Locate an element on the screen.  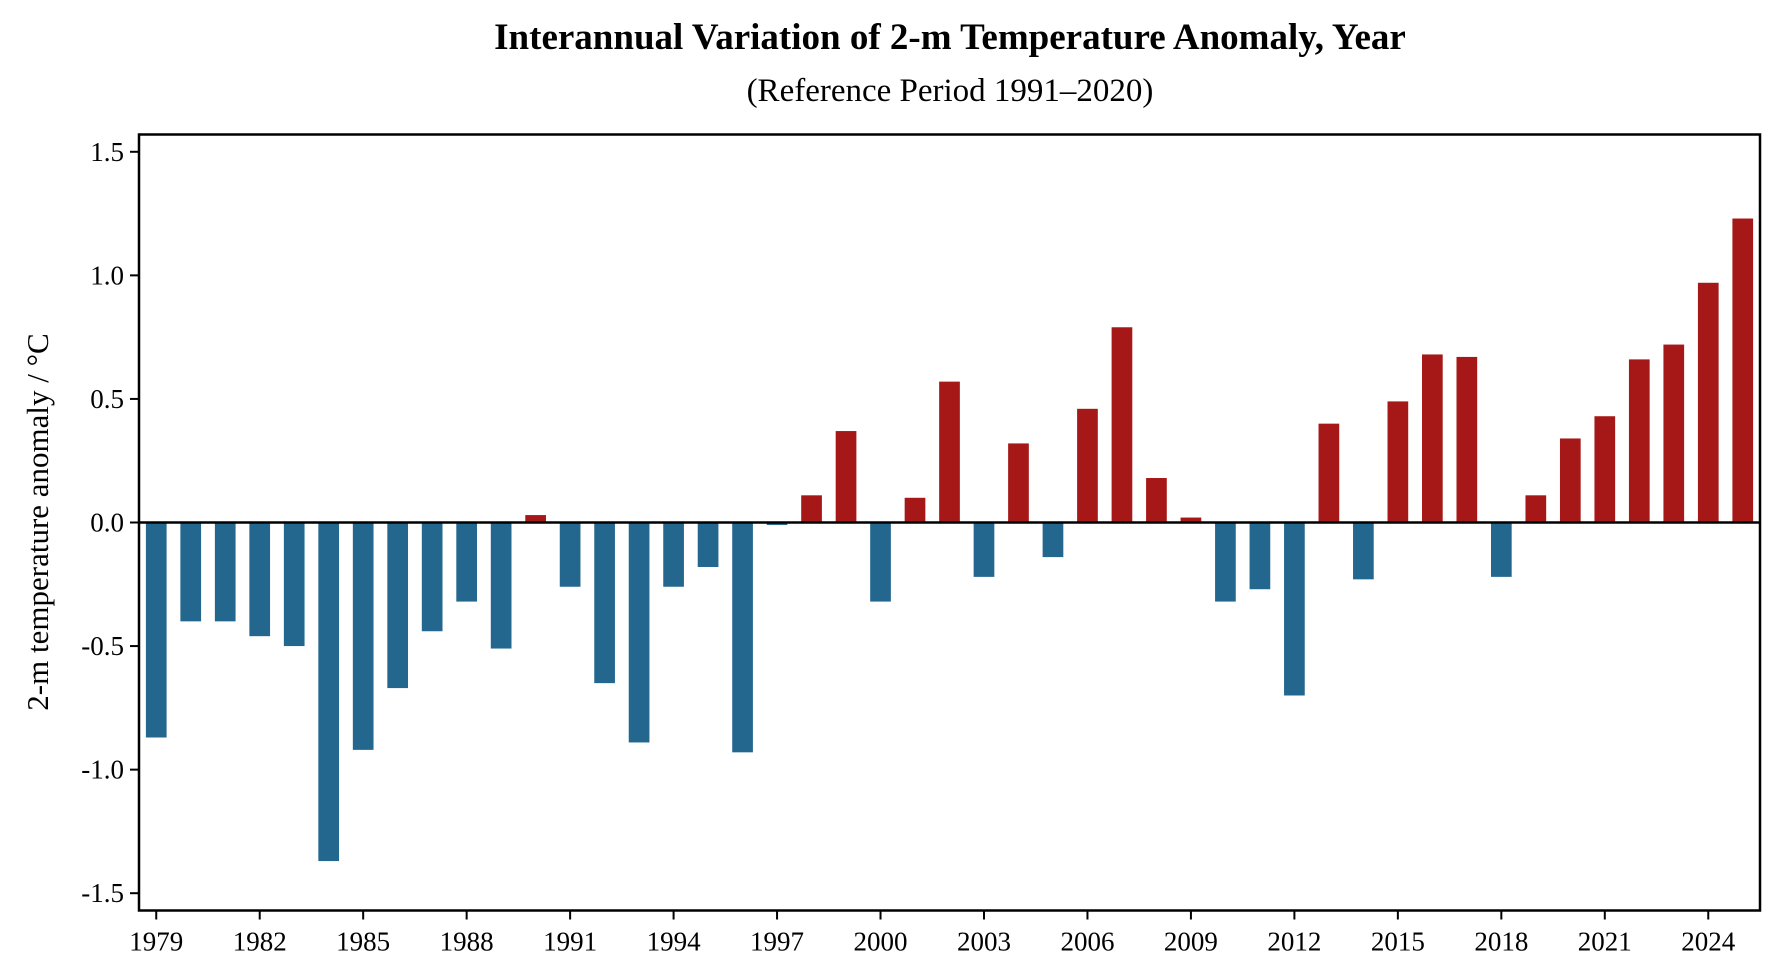
y-axis-label: 2-m temperature anomaly / °C is located at coordinates (37, 521).